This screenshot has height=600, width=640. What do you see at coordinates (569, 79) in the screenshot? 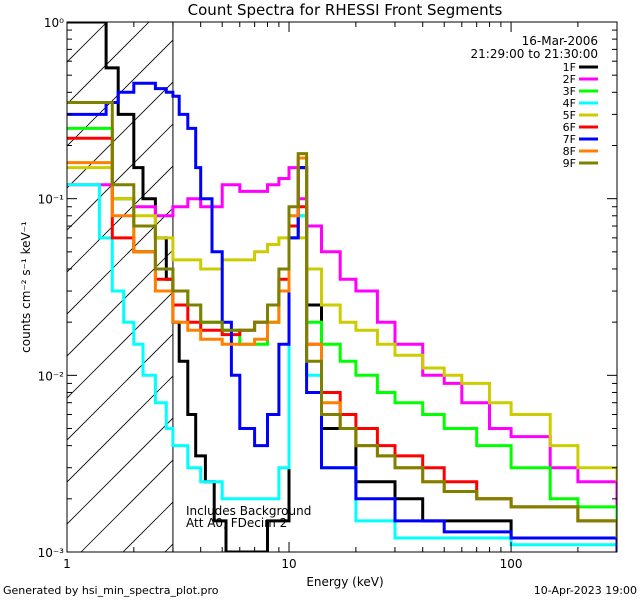
I see `legend-label: 2F` at bounding box center [569, 79].